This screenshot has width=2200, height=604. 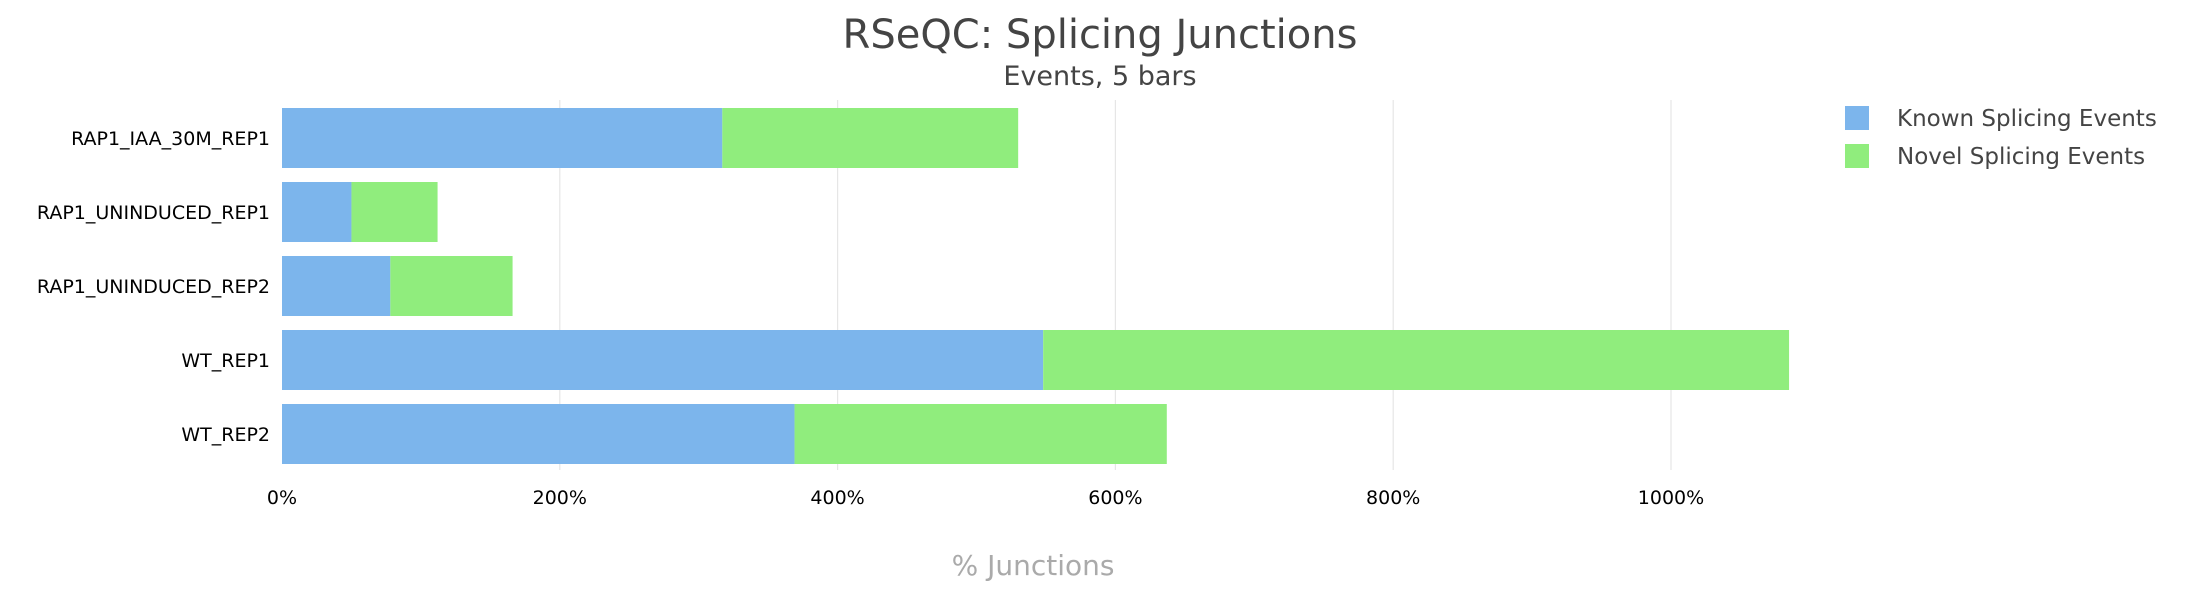 I want to click on chart-title: RSeQC: Splicing Junctions, so click(x=1100, y=35).